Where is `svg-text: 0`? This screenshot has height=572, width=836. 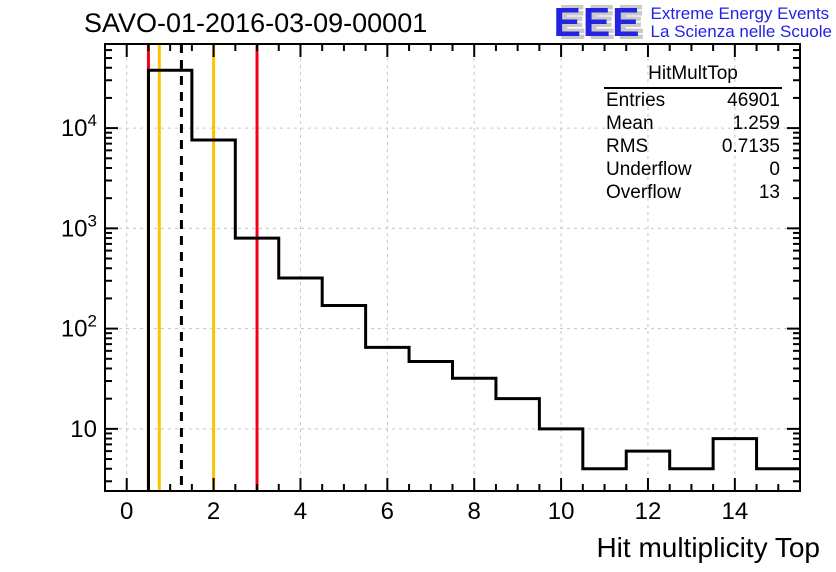
svg-text: 0 is located at coordinates (126, 511).